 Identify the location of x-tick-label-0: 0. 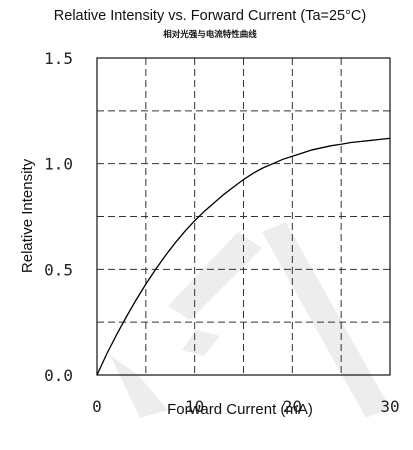
(97, 406).